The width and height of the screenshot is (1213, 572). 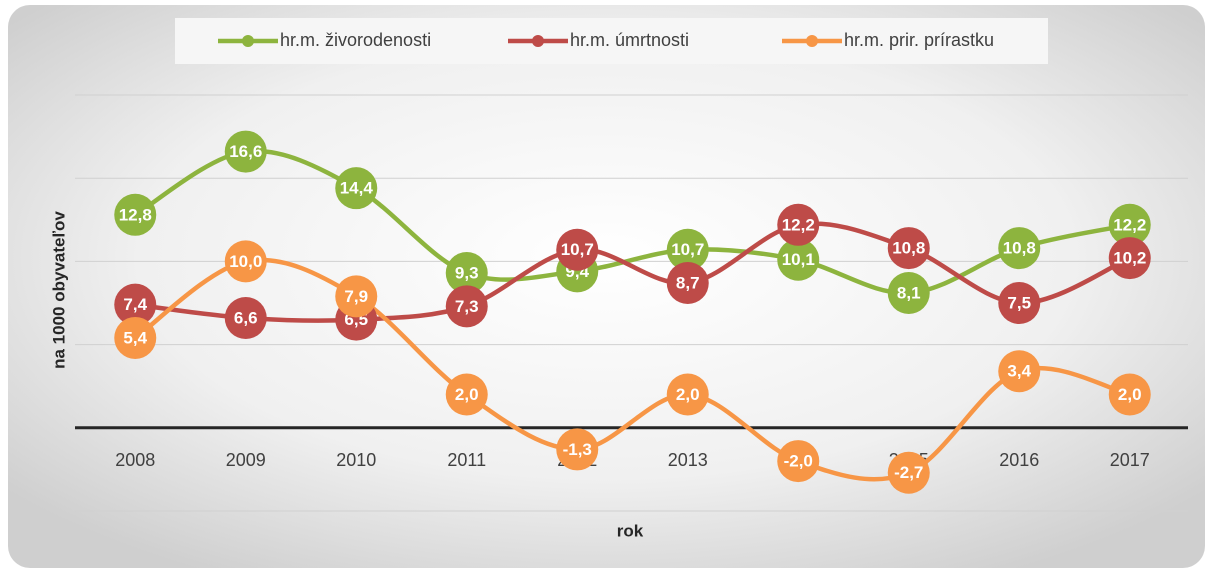 I want to click on x-tick-label: 2016, so click(x=1019, y=460).